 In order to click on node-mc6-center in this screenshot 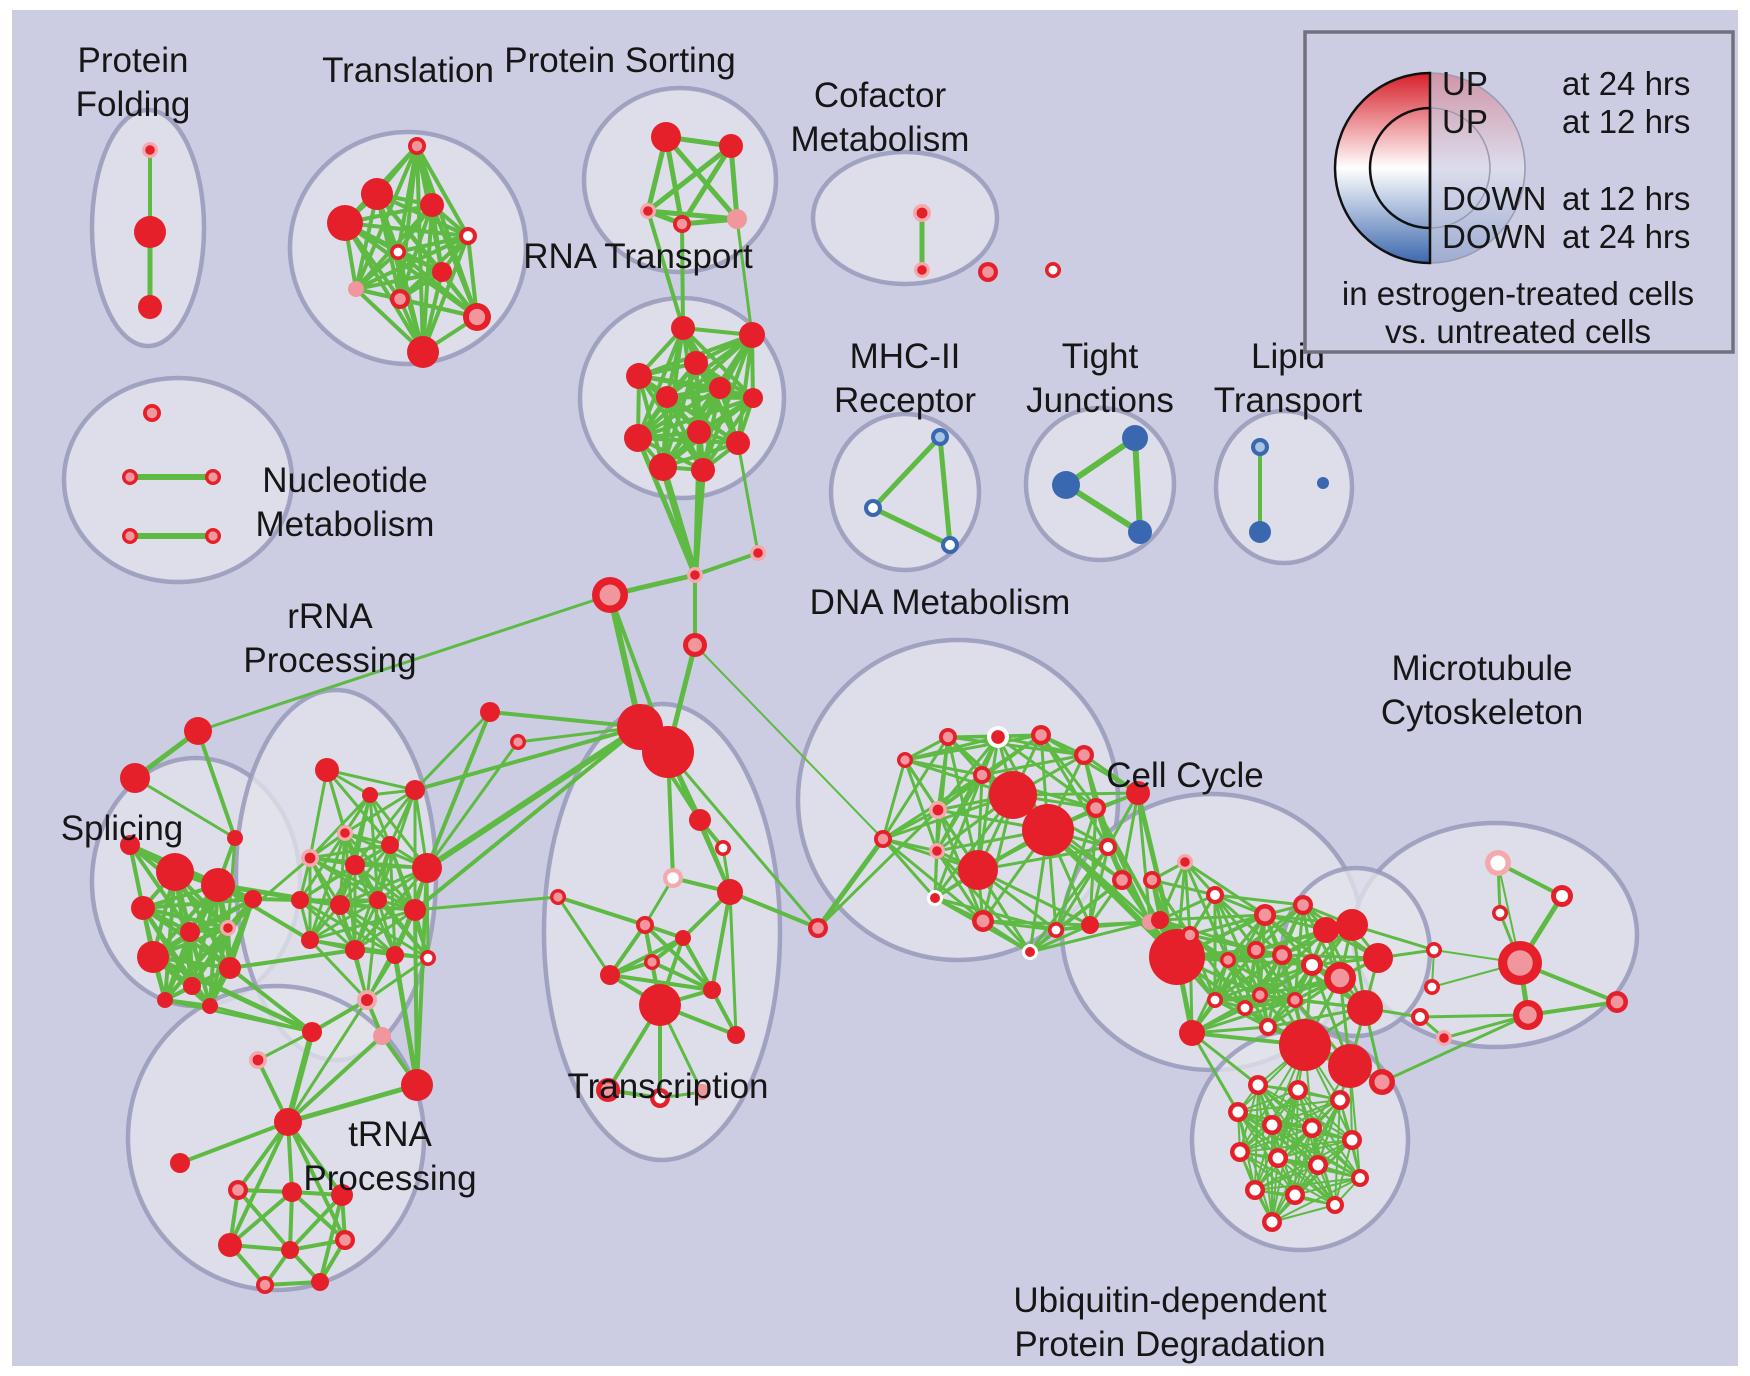, I will do `click(1617, 1002)`.